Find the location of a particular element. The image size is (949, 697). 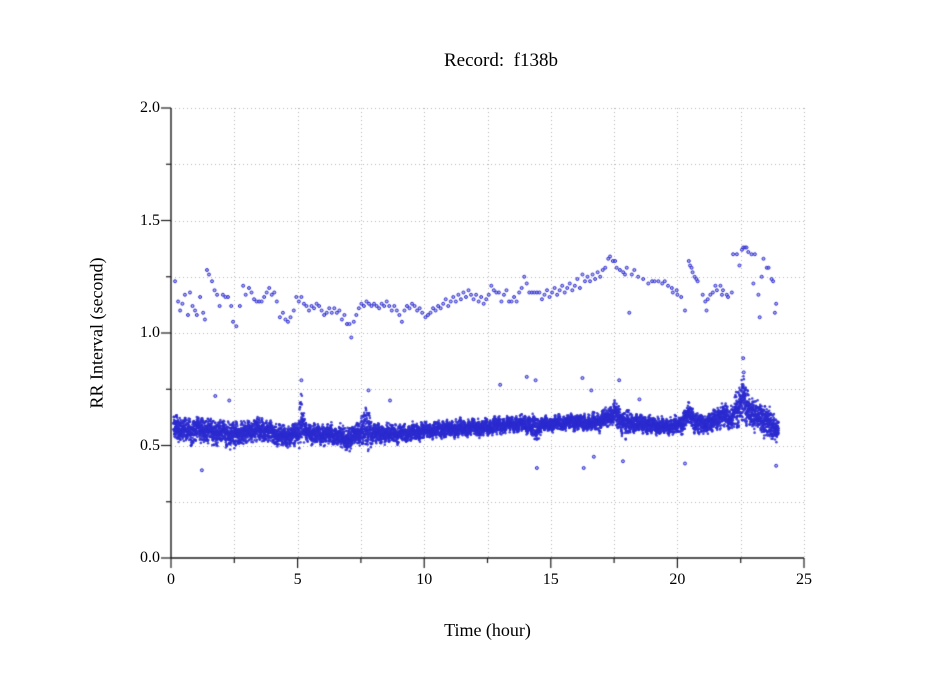

x-tick-label: 10 is located at coordinates (424, 579).